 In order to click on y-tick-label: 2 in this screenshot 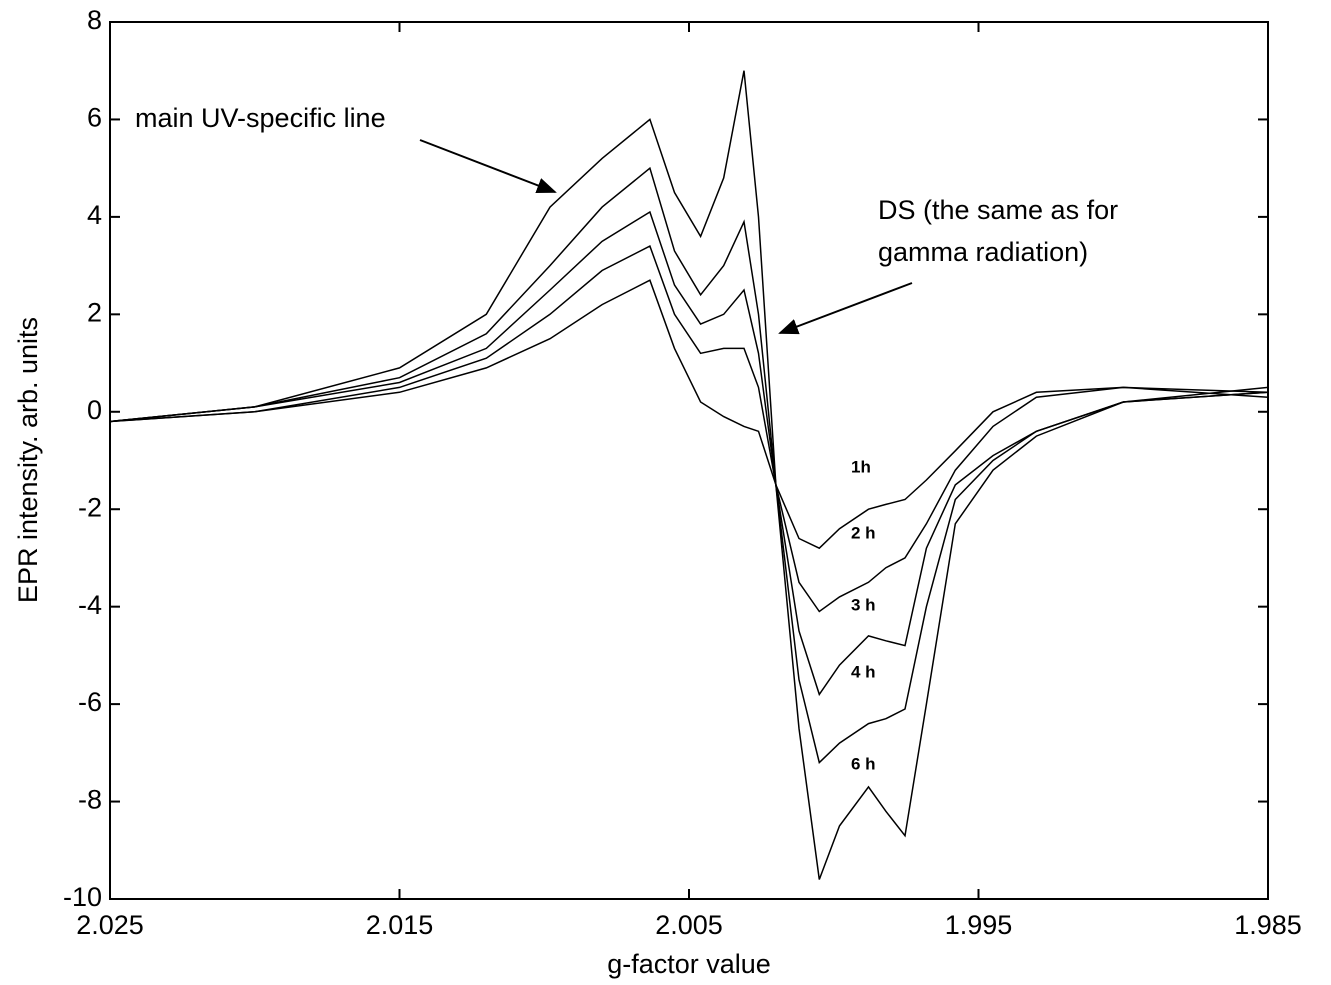, I will do `click(94, 312)`.